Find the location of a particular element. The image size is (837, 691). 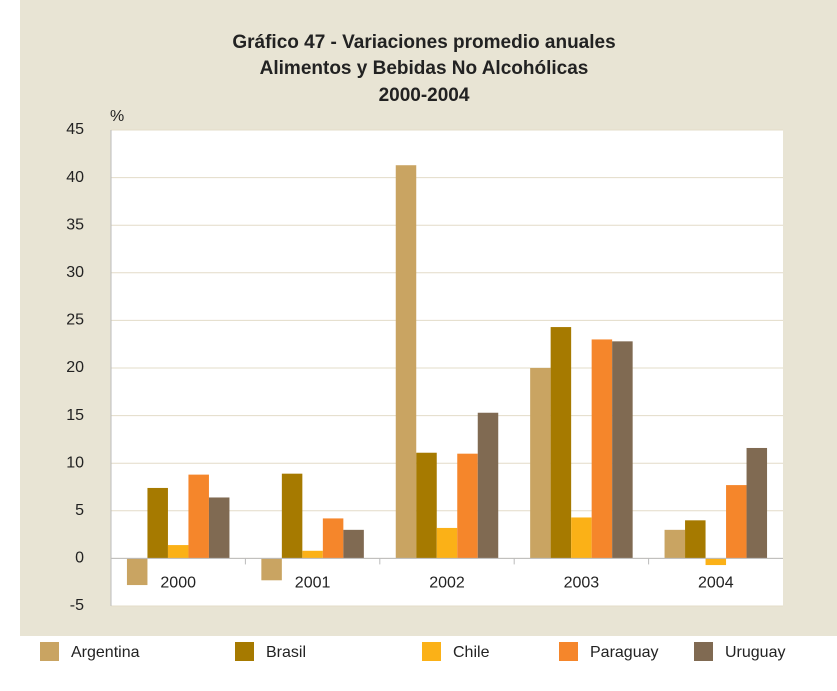

legend-label: Paraguay is located at coordinates (624, 652).